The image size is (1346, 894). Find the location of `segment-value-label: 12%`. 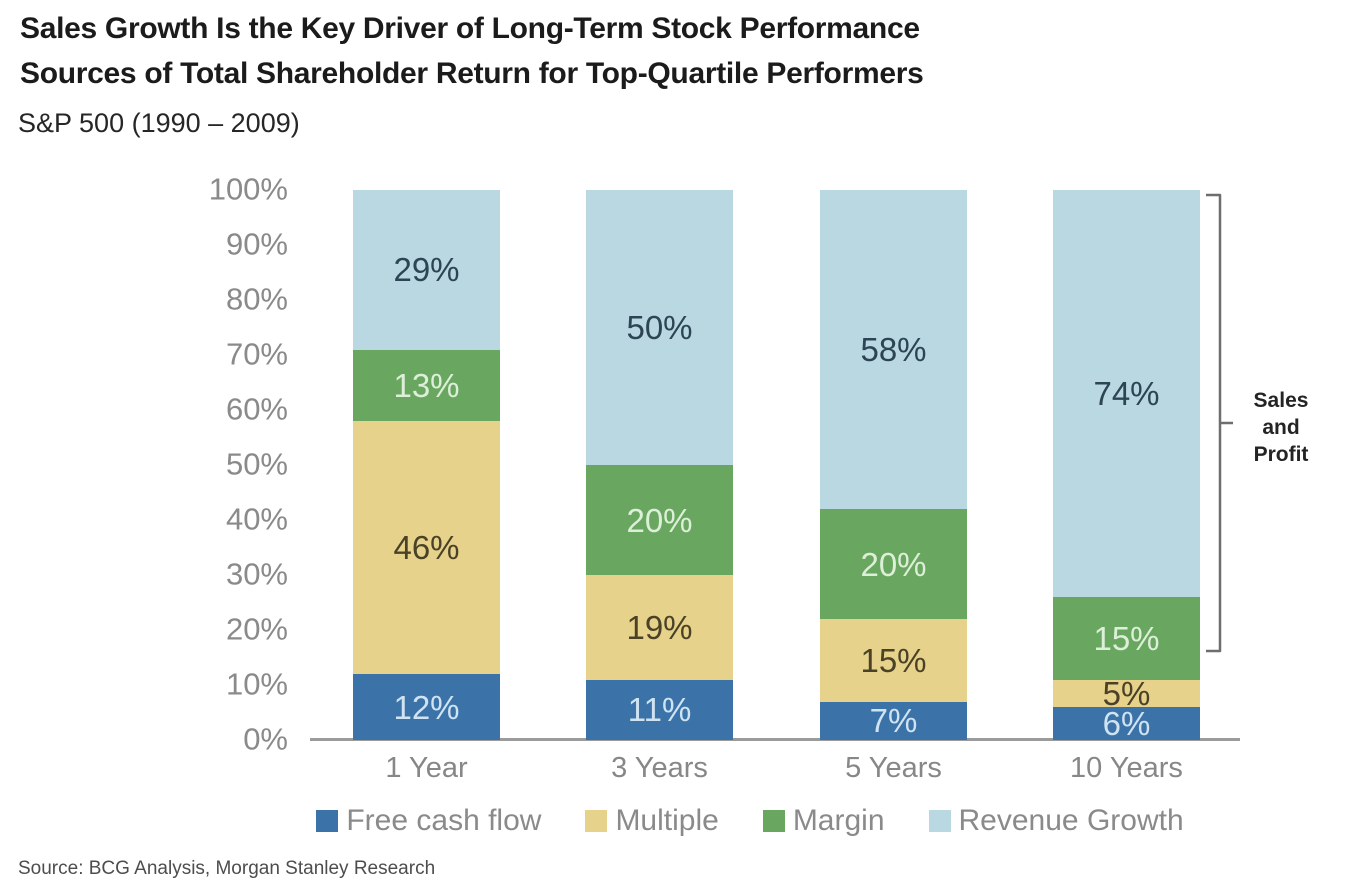

segment-value-label: 12% is located at coordinates (426, 707).